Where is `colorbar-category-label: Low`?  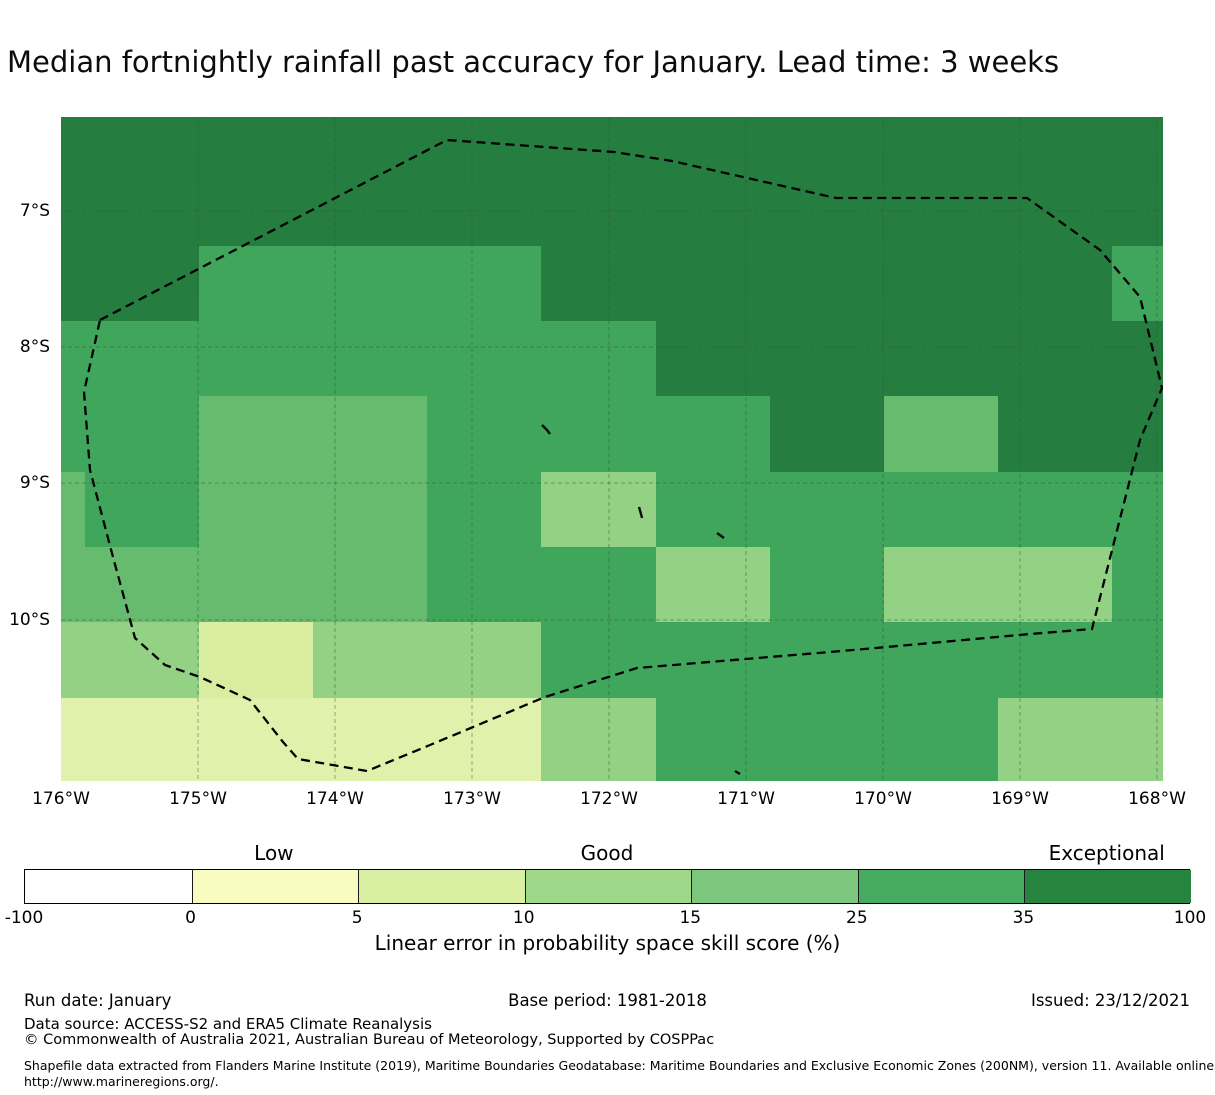
colorbar-category-label: Low is located at coordinates (274, 853).